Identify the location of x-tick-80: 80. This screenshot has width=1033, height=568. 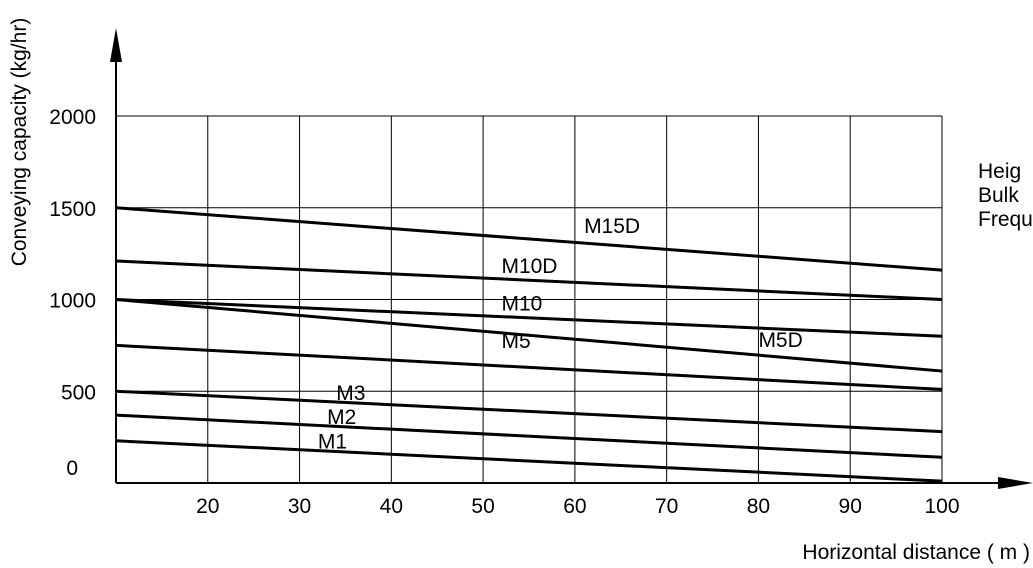
(758, 506).